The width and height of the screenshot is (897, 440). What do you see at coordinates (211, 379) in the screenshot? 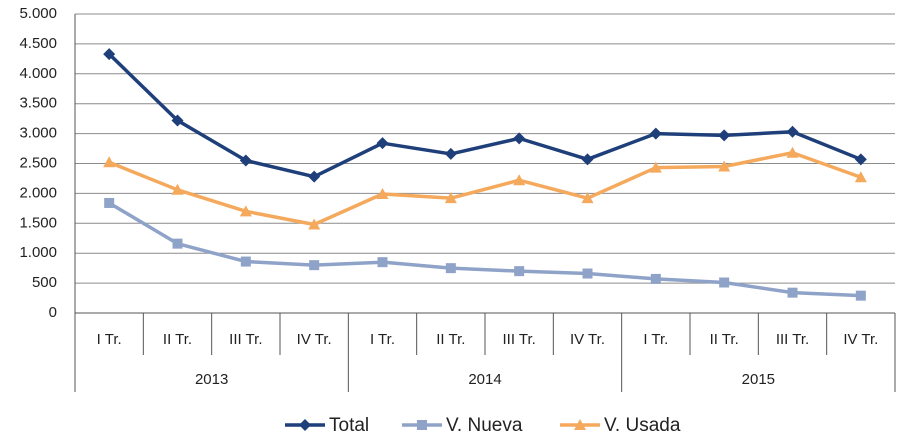
I see `category-group-label: 2013` at bounding box center [211, 379].